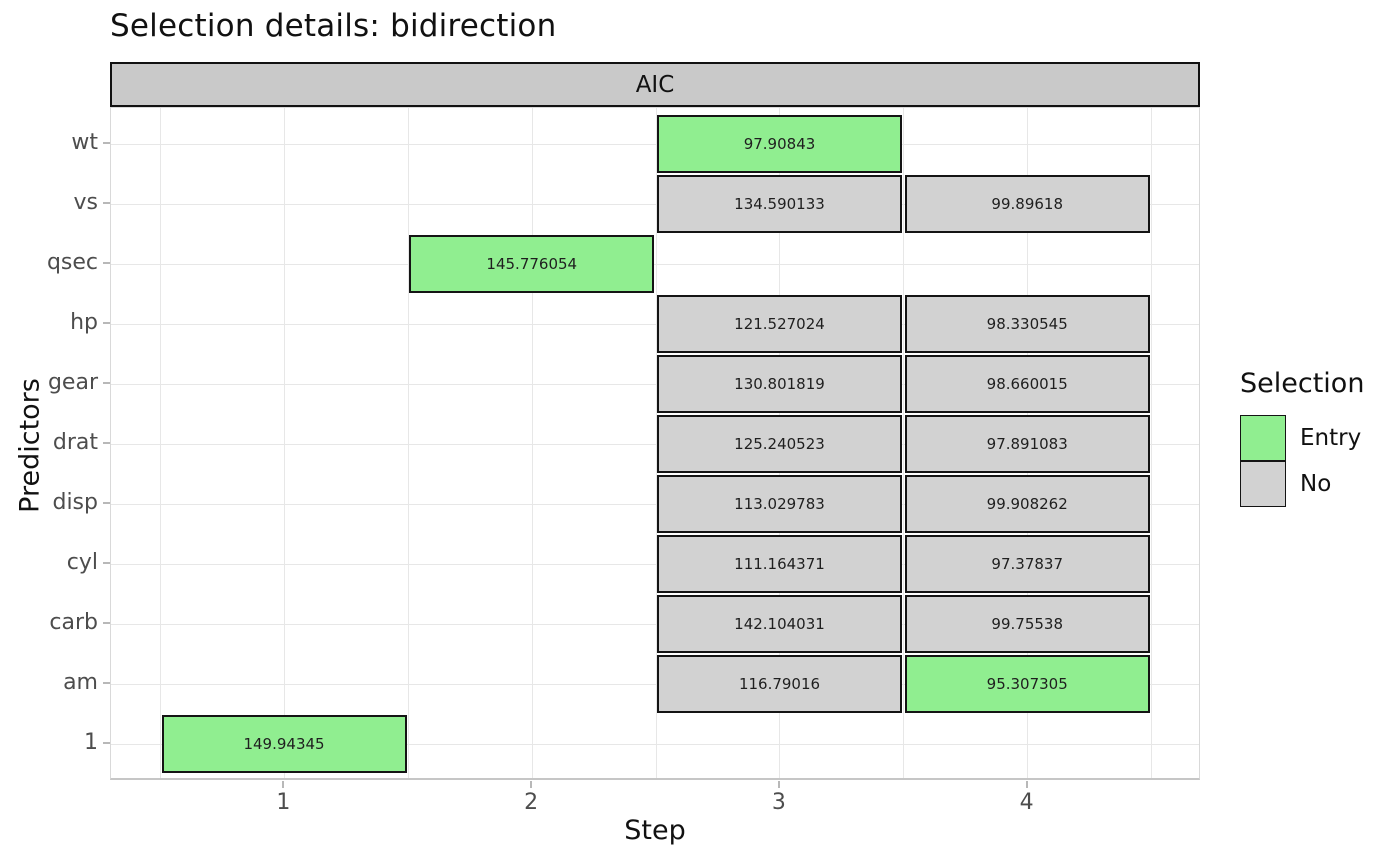 The width and height of the screenshot is (1400, 865). I want to click on tile-drat-step3: 125.240523, so click(779, 444).